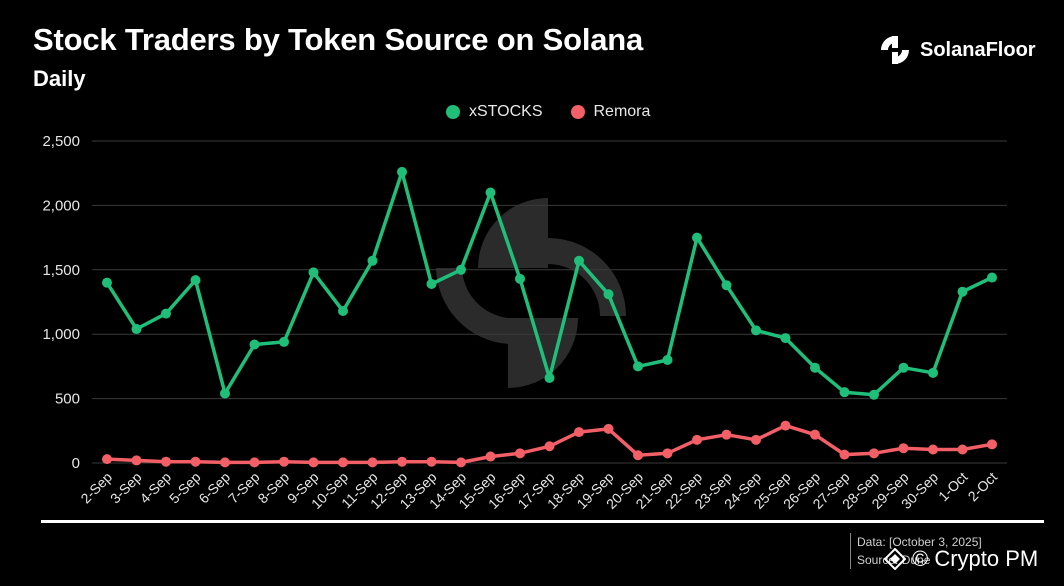 This screenshot has height=586, width=1064. What do you see at coordinates (273, 488) in the screenshot?
I see `x-tick-label: 8-Sep` at bounding box center [273, 488].